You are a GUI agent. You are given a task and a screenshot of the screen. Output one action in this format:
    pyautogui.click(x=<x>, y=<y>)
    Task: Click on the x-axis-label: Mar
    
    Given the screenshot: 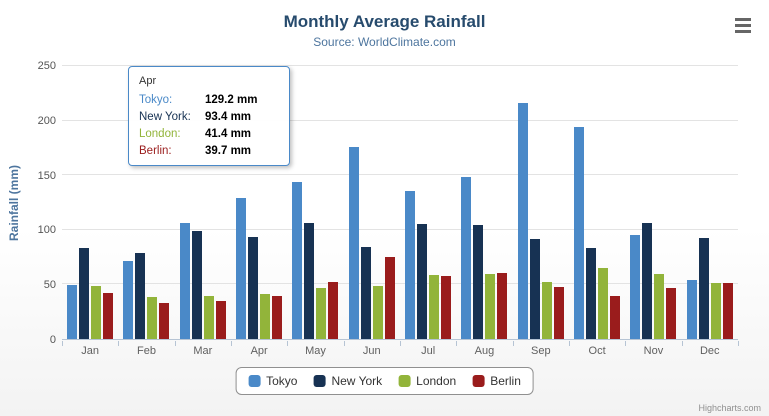 What is the action you would take?
    pyautogui.click(x=203, y=351)
    